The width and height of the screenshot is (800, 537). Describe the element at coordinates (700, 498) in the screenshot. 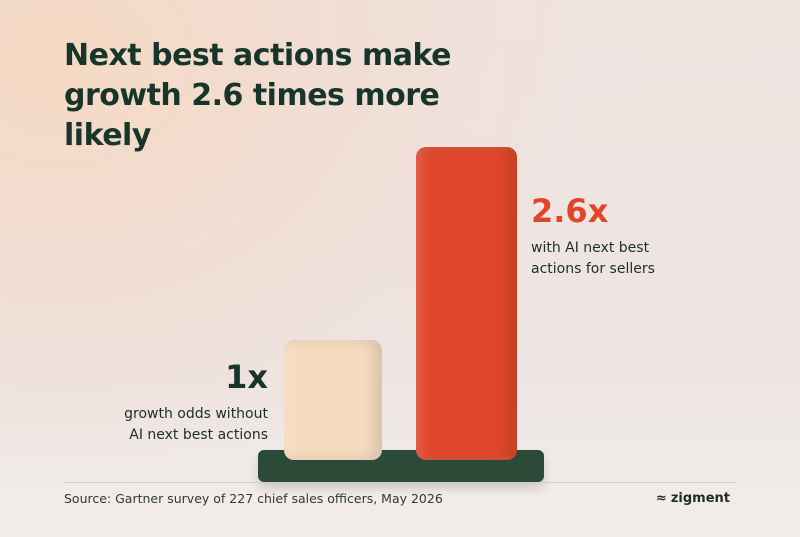

I see `brand-name: zigment` at that location.